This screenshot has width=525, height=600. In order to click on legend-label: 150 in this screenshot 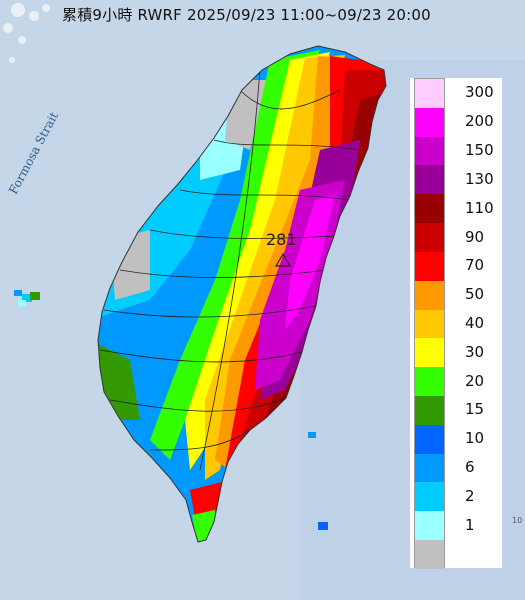, I will do `click(479, 150)`.